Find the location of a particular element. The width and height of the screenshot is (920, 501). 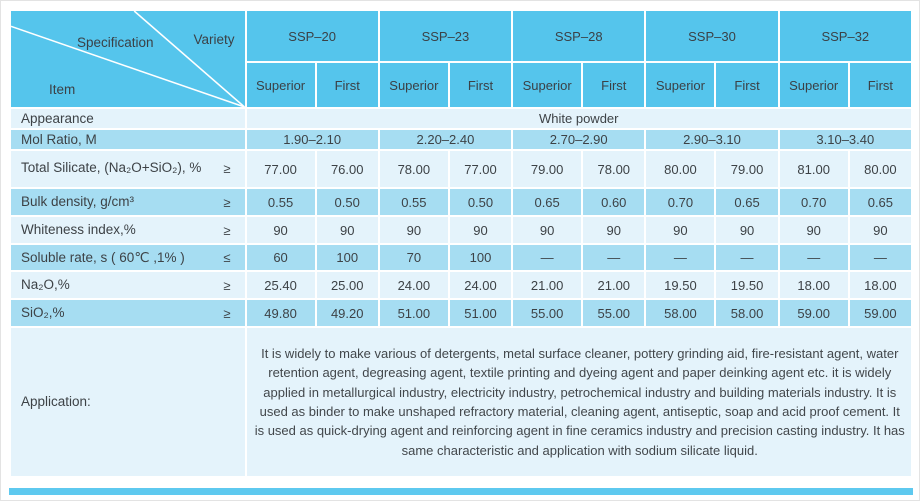

spec-value: 60 is located at coordinates (280, 257).